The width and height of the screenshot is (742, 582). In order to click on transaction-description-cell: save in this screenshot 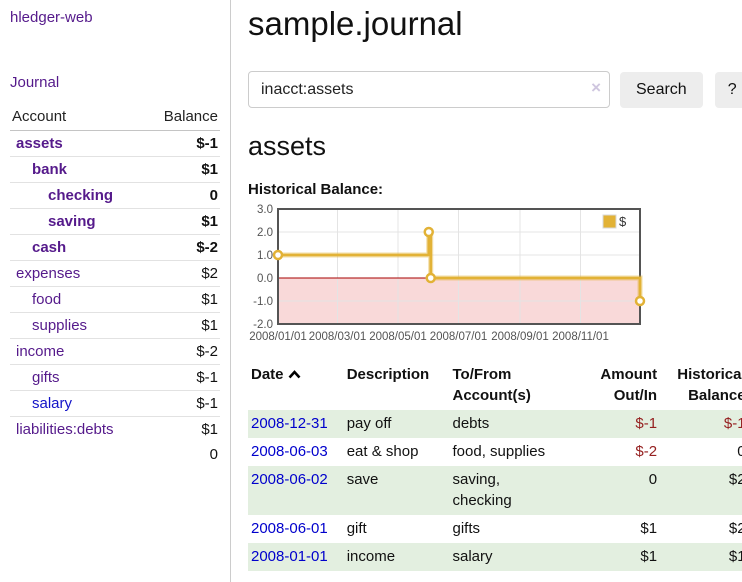, I will do `click(362, 479)`.